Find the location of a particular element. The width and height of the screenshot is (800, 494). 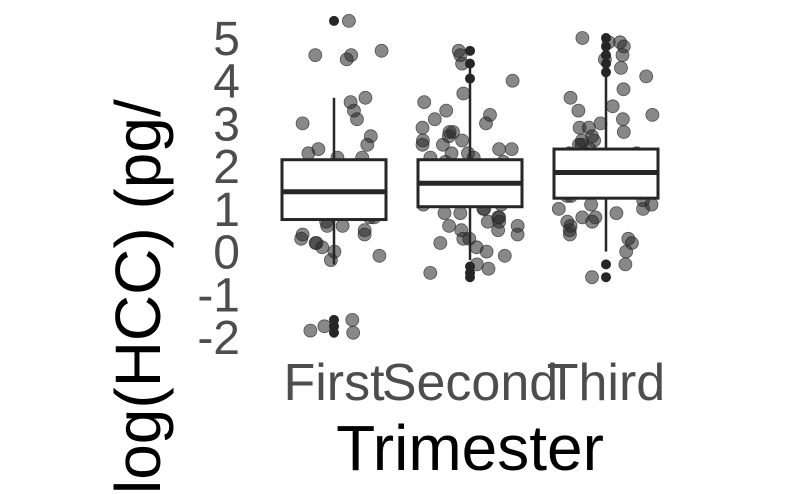

y-tick-label-5: 0 is located at coordinates (226, 253).